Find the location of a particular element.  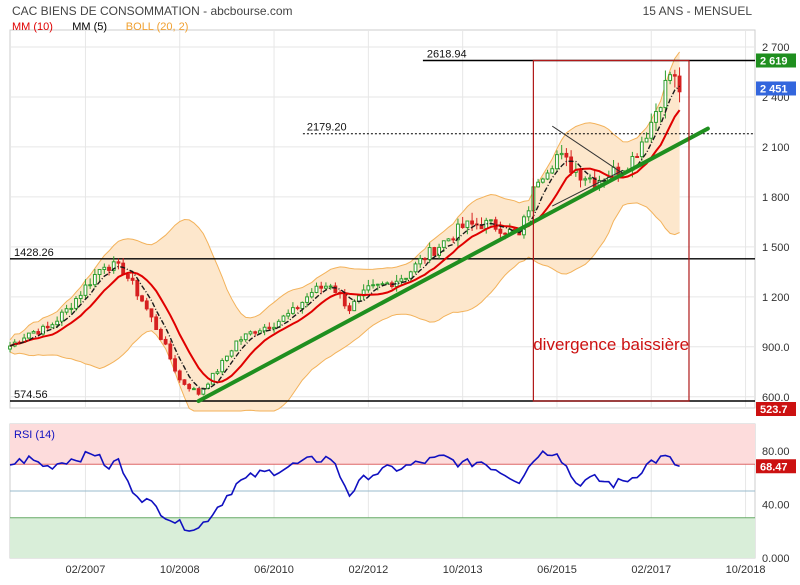

price-badge-label: 523.7 is located at coordinates (774, 410).